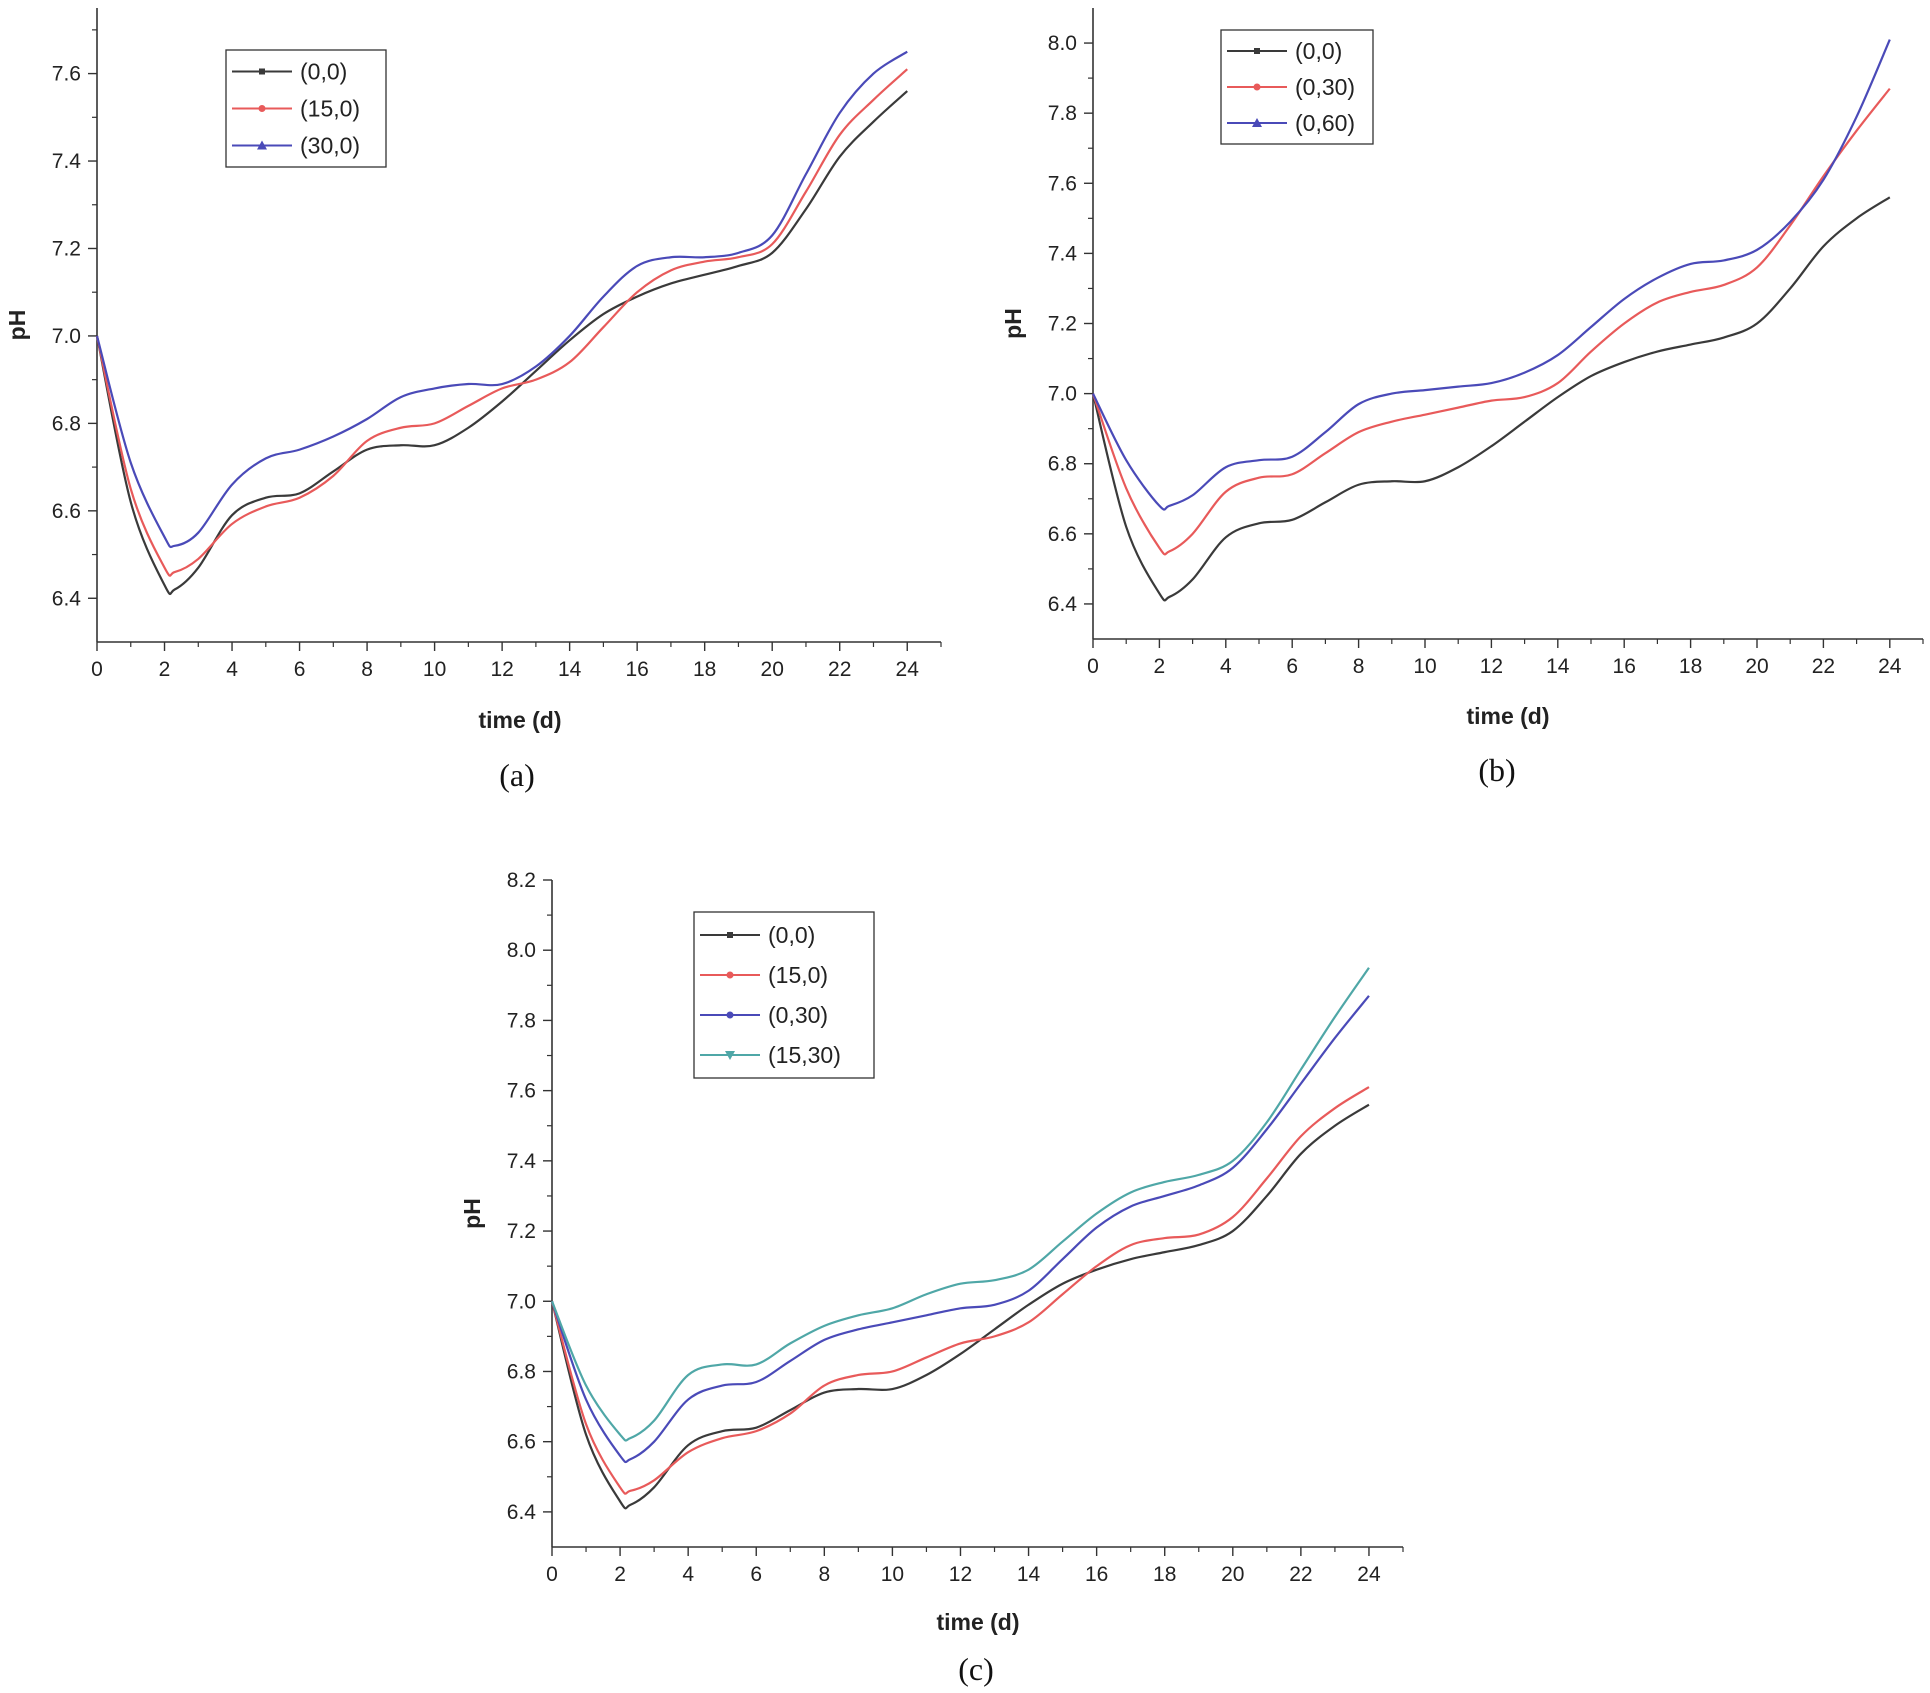  Describe the element at coordinates (784, 995) in the screenshot. I see `legend-box` at that location.